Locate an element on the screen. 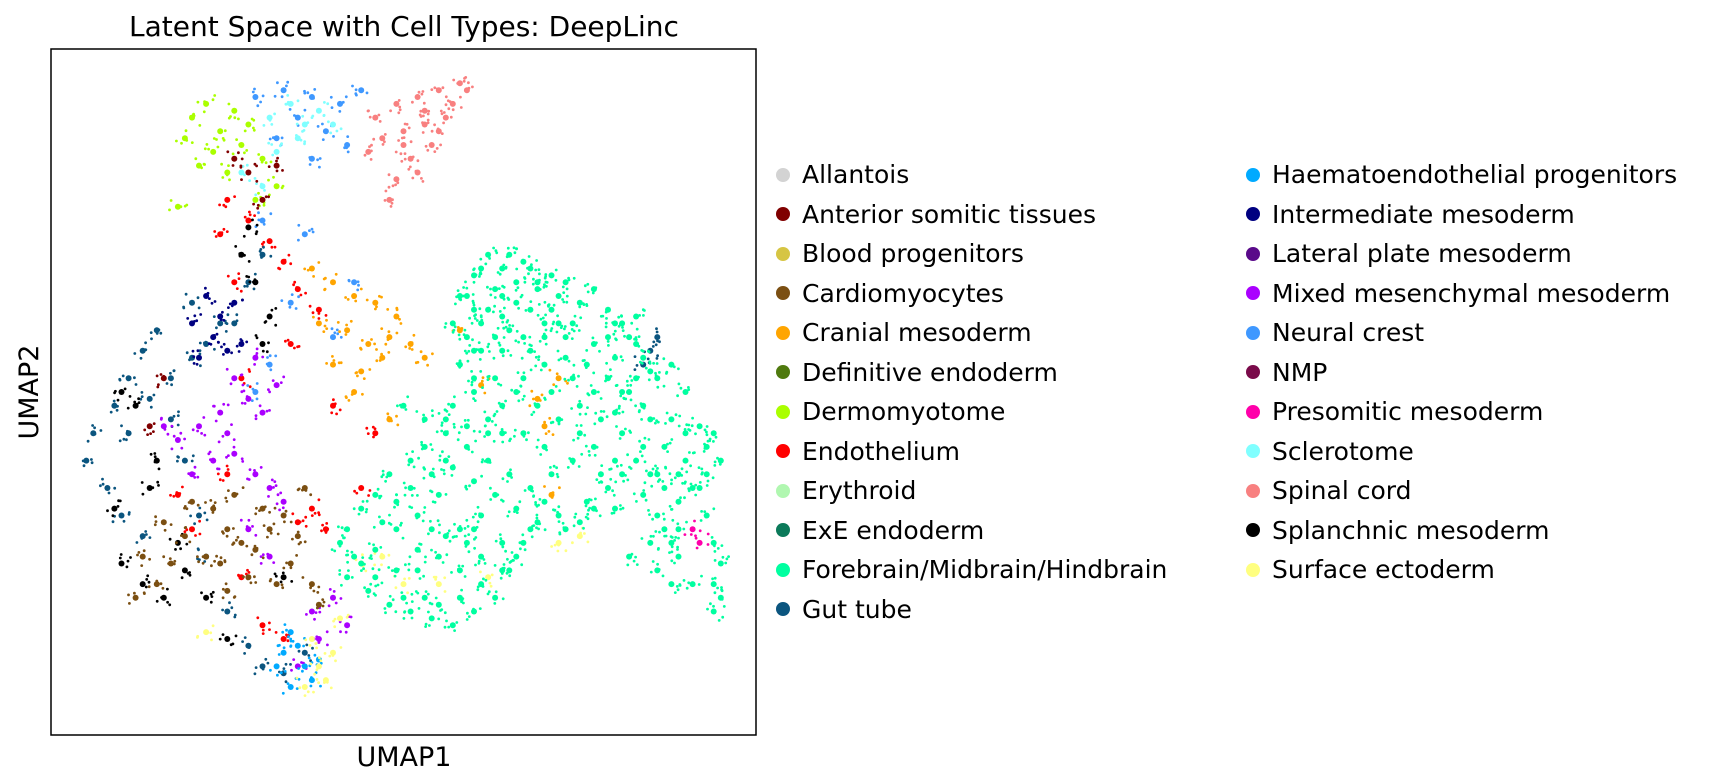 The image size is (1728, 784). legend-label: Anterior somitic tissues is located at coordinates (949, 214).